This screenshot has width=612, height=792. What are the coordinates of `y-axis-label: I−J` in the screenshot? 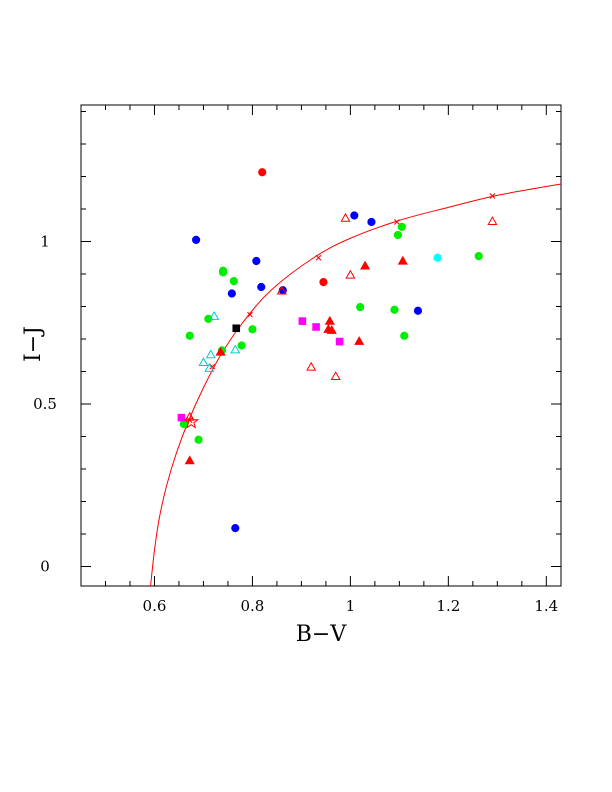 It's located at (33, 344).